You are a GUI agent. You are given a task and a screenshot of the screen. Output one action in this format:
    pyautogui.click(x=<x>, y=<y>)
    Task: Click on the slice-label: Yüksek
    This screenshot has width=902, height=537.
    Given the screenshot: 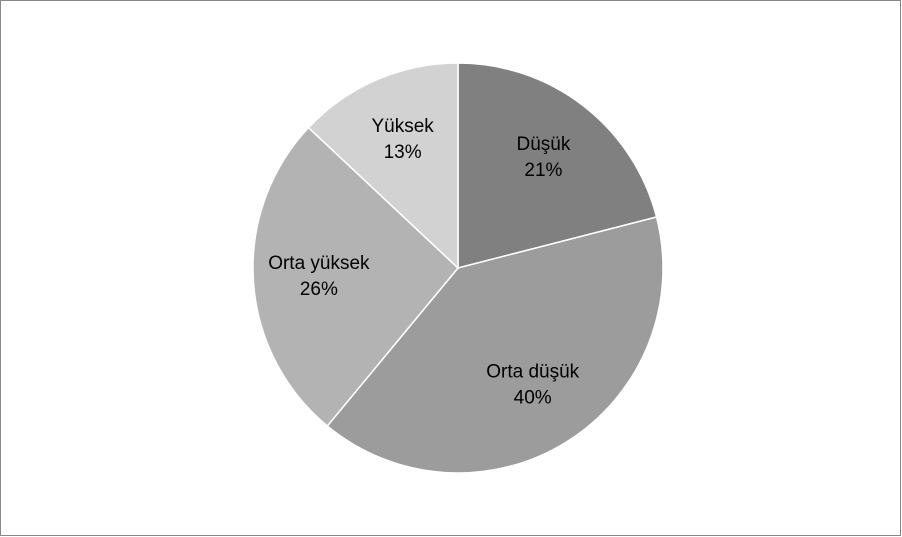 What is the action you would take?
    pyautogui.click(x=402, y=126)
    